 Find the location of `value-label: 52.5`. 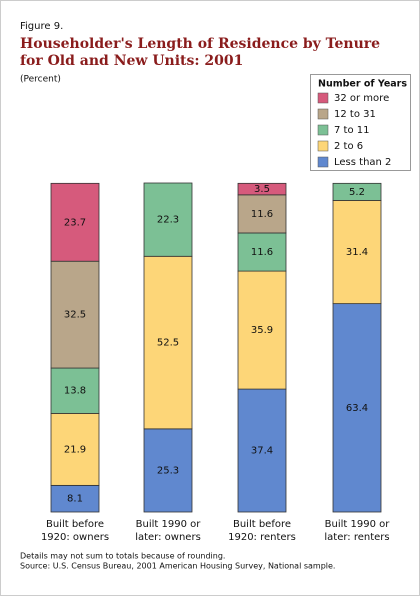

value-label: 52.5 is located at coordinates (168, 343).